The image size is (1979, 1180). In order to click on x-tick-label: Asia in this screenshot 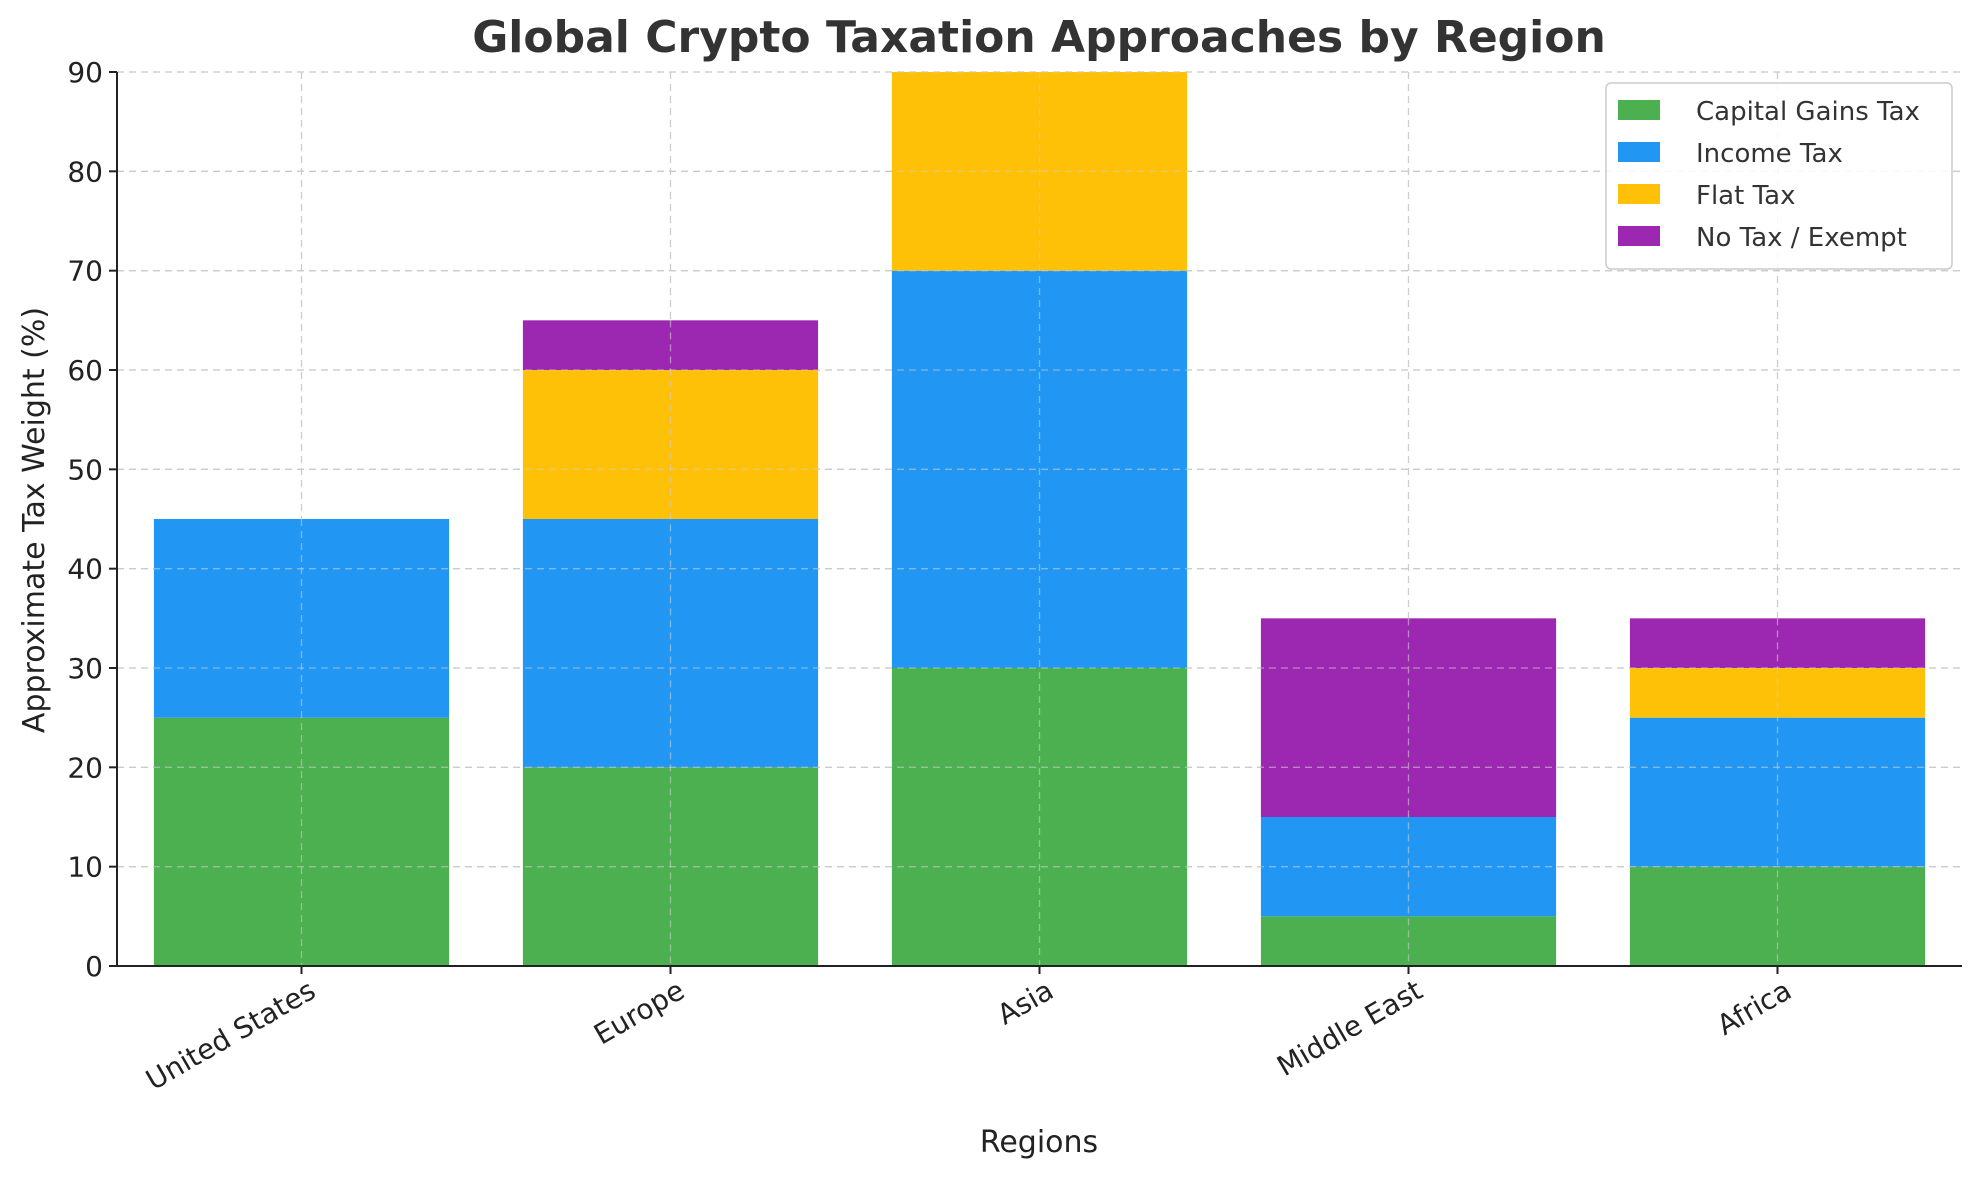, I will do `click(1025, 1002)`.